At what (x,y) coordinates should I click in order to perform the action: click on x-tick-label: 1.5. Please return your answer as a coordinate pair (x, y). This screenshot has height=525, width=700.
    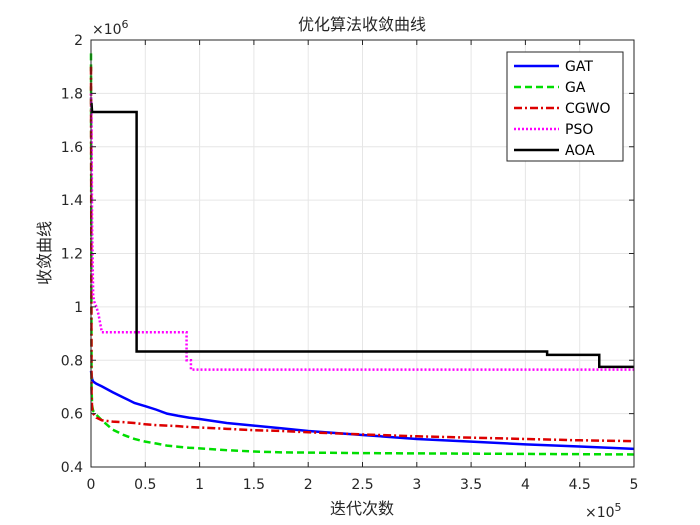
    Looking at the image, I should click on (254, 485).